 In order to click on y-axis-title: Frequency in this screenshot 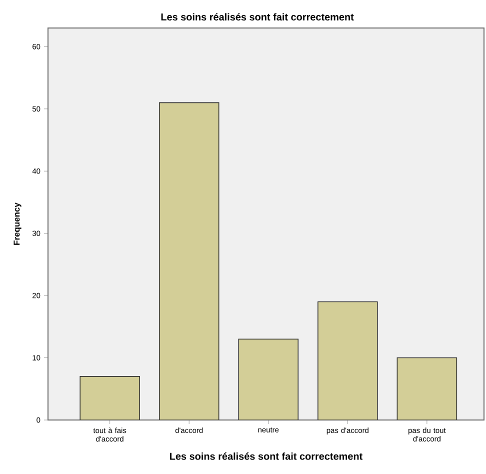, I will do `click(18, 223)`.